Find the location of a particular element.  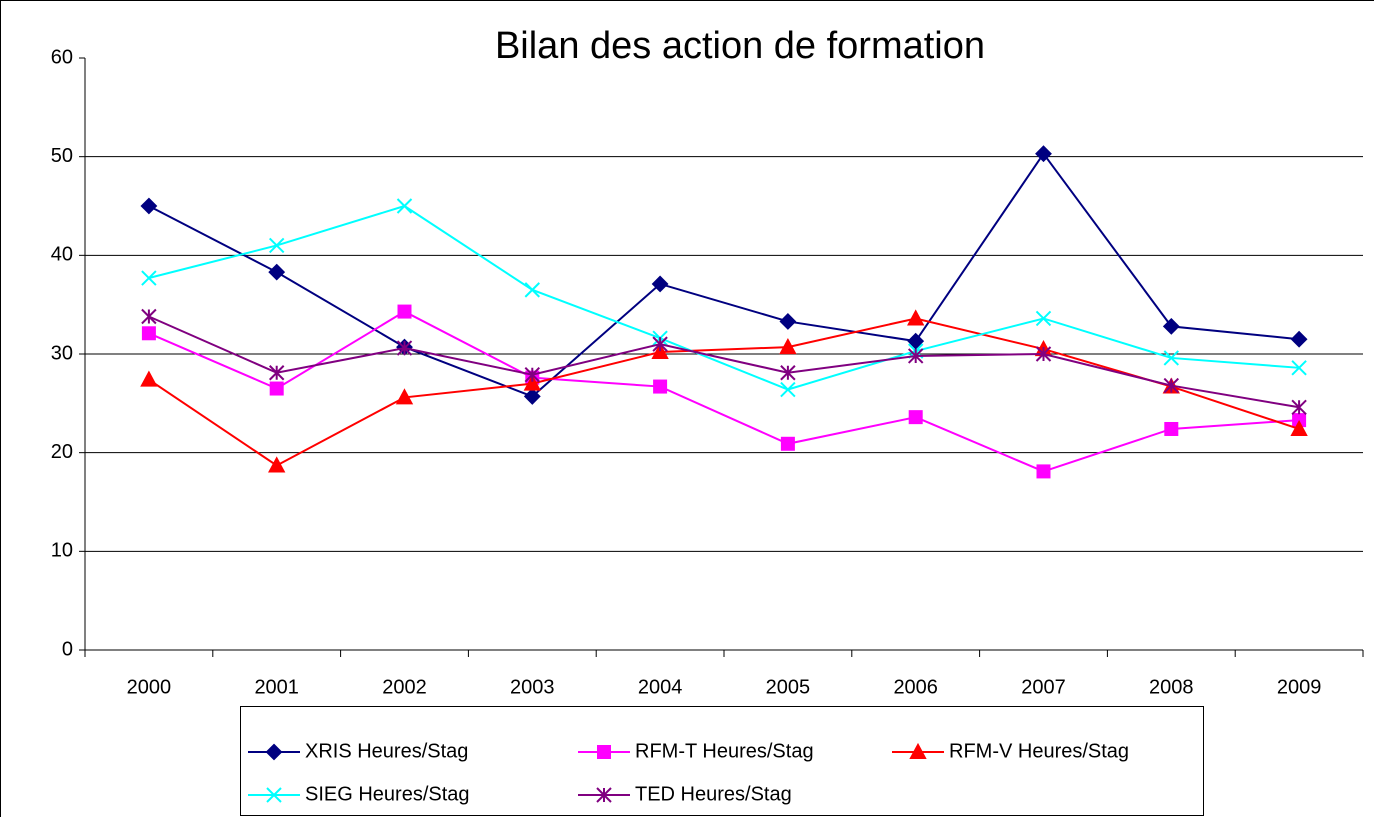

y-tick-label: 40 is located at coordinates (62, 255).